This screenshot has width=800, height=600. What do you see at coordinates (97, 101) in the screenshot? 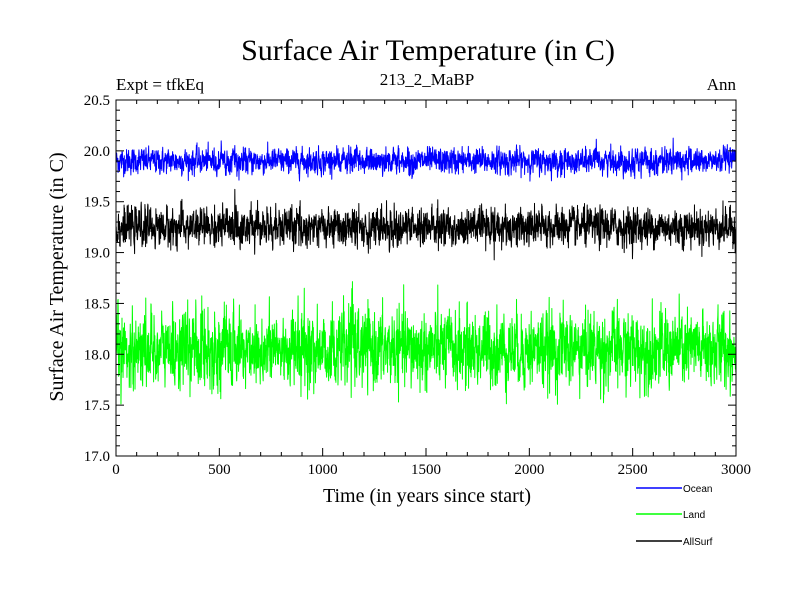
I see `y-tick-label: 20.5` at bounding box center [97, 101].